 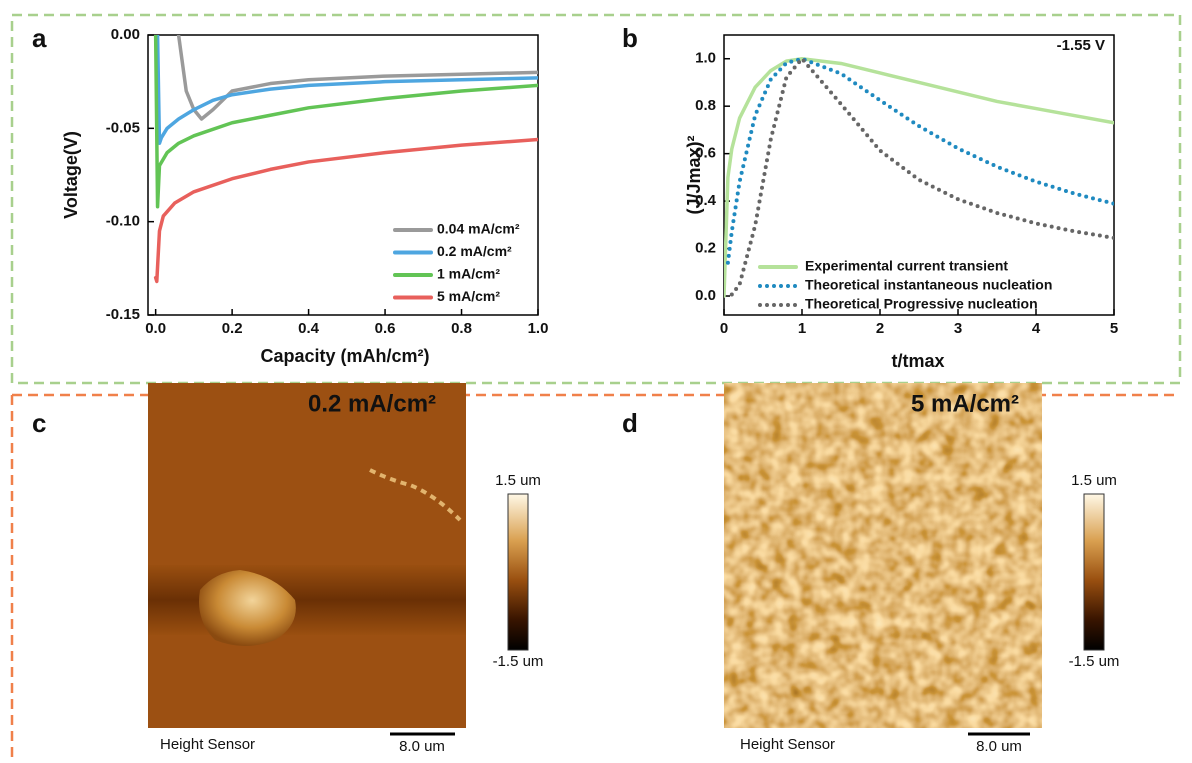 I want to click on x-tick-label: 5, so click(x=1114, y=328).